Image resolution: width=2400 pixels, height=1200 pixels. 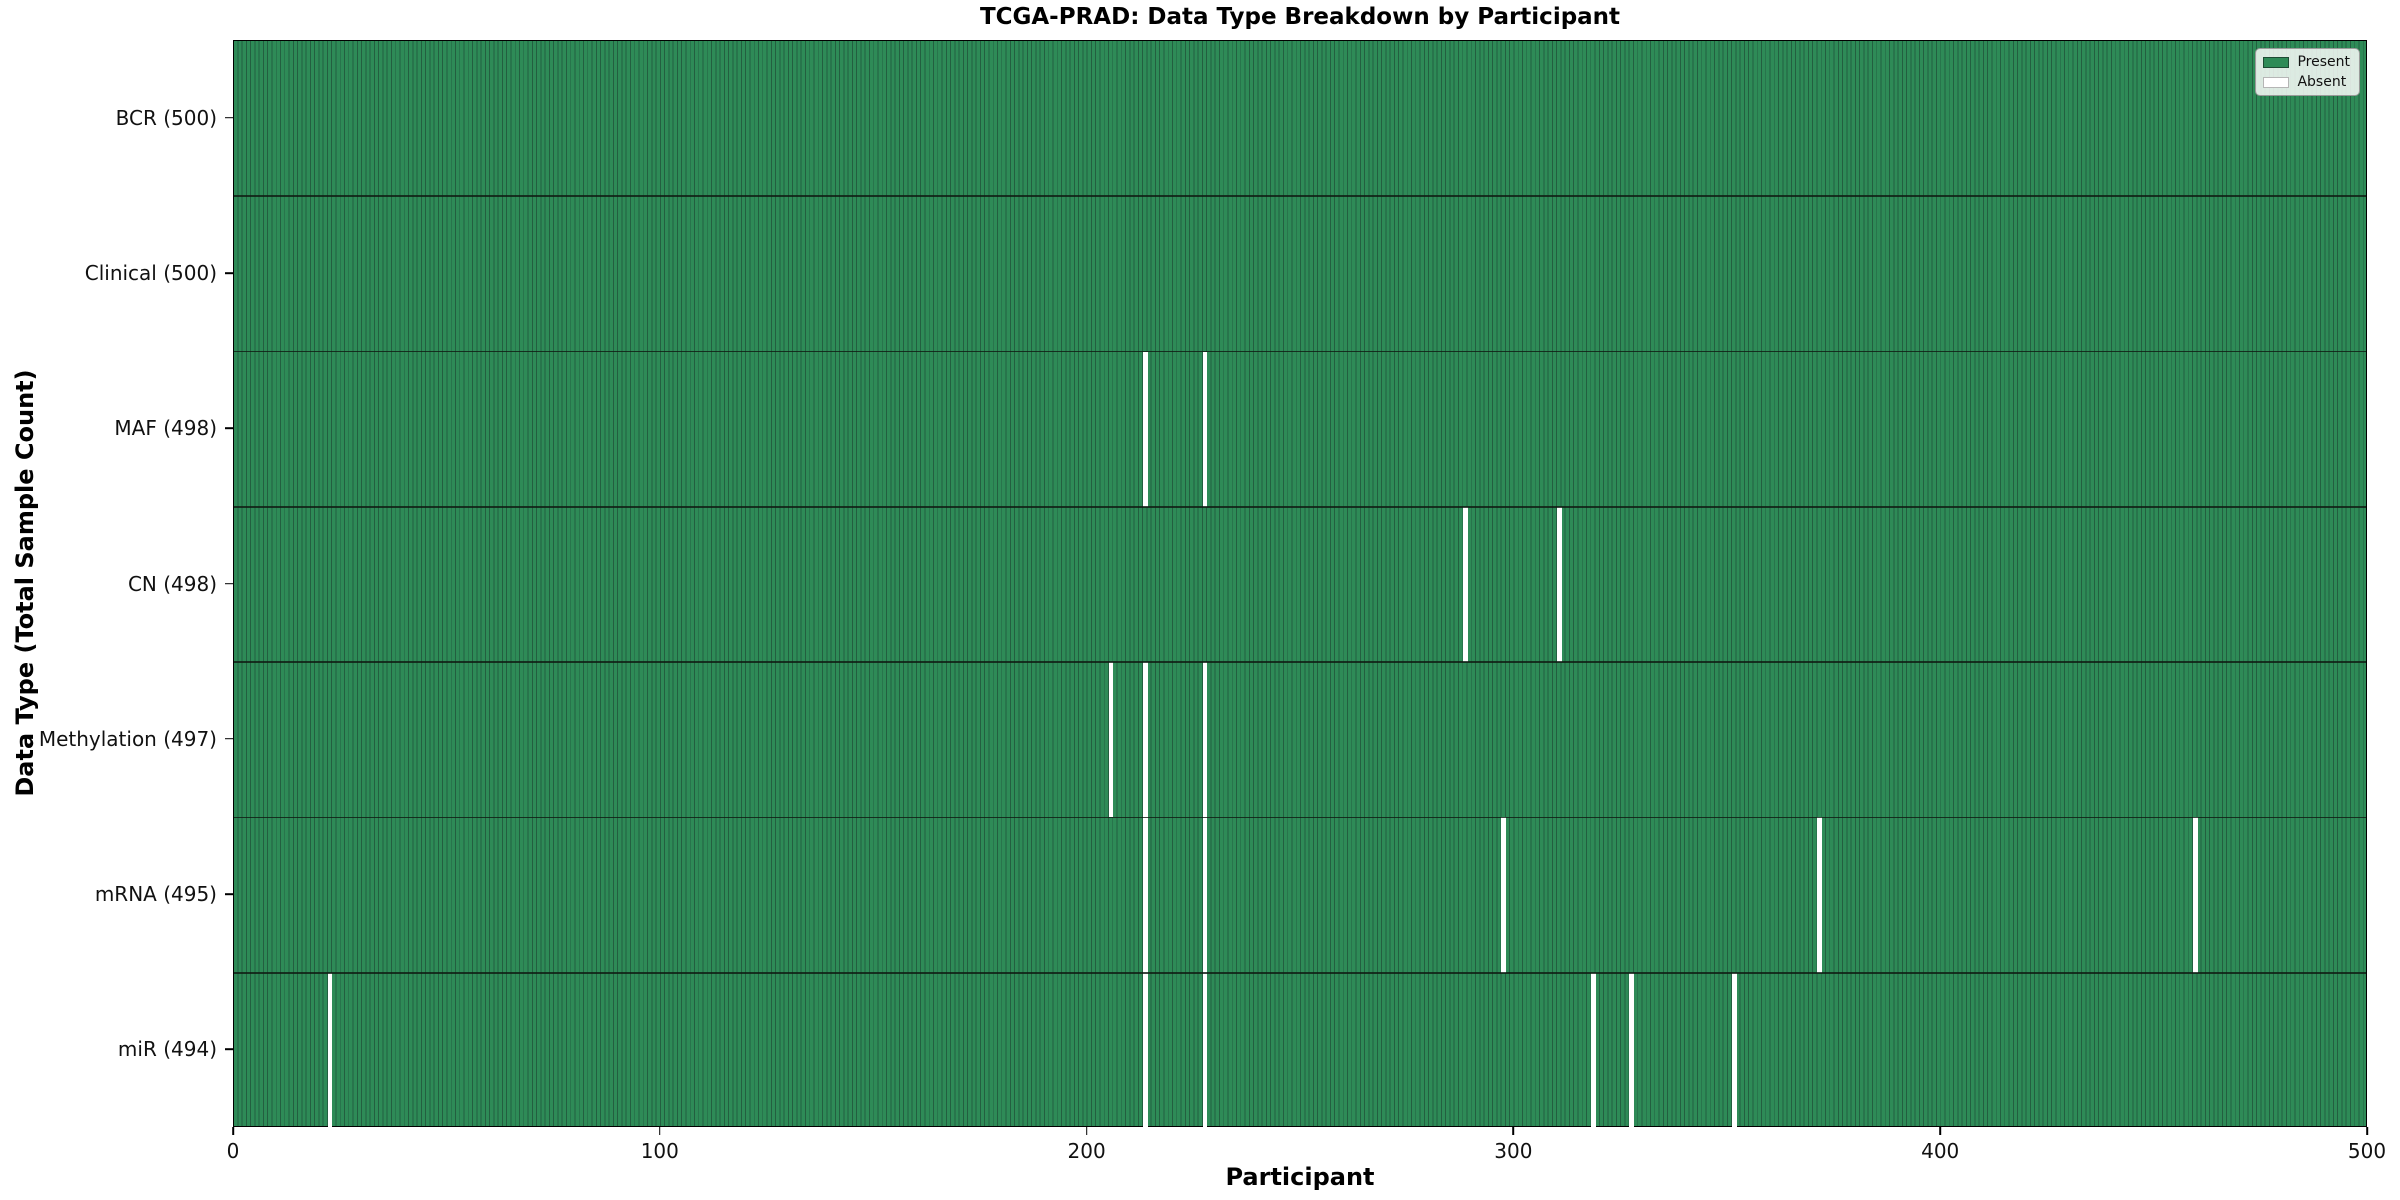 I want to click on heatmap-row-mir, so click(x=1300, y=1050).